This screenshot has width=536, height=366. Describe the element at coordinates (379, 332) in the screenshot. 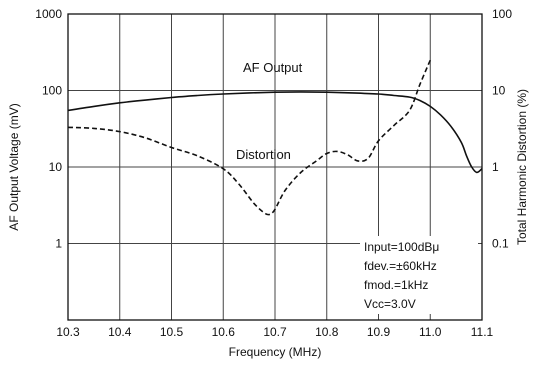

I see `x-tick-label: 10.9` at that location.